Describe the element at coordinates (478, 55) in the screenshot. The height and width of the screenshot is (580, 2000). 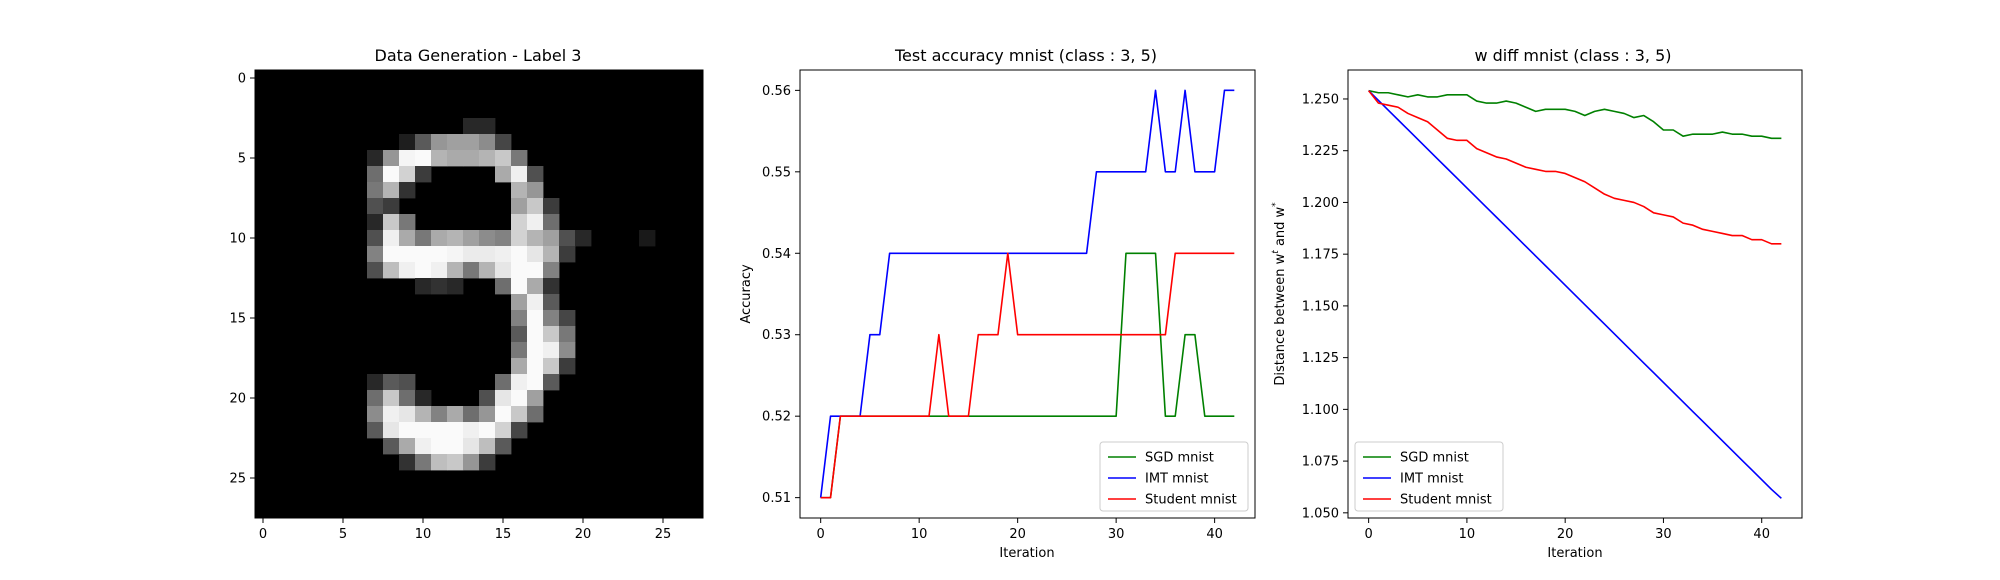
I see `image-panel-title: Data Generation - Label 3` at that location.